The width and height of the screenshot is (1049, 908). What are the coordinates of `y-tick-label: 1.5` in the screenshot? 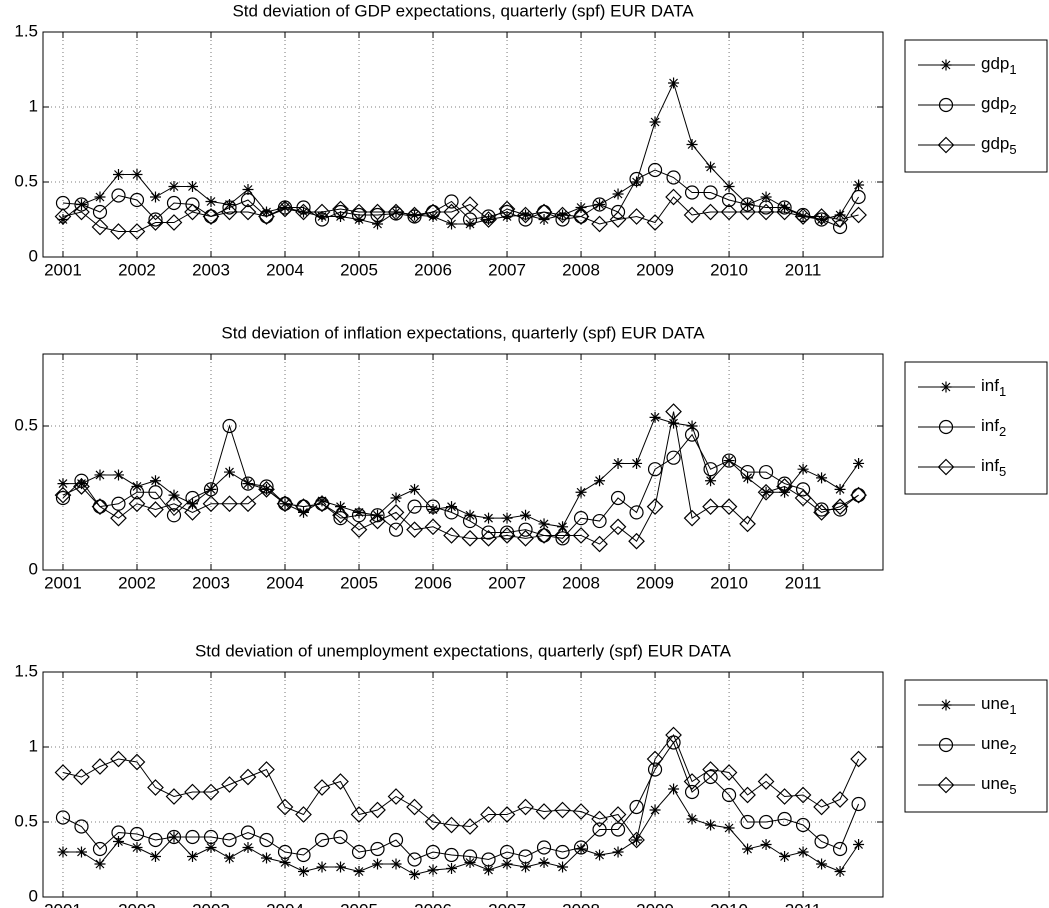 It's located at (26, 670).